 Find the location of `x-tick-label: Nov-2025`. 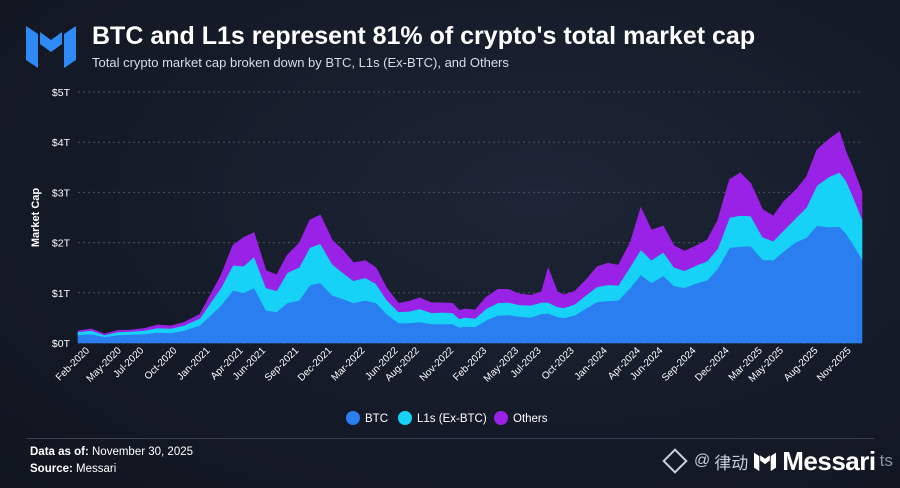

x-tick-label: Nov-2025 is located at coordinates (834, 364).